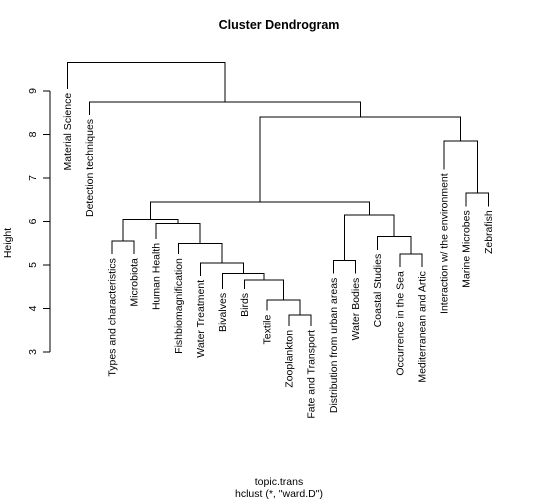 This screenshot has width=536, height=500. Describe the element at coordinates (245, 305) in the screenshot. I see `leaf-label: Birds` at that location.